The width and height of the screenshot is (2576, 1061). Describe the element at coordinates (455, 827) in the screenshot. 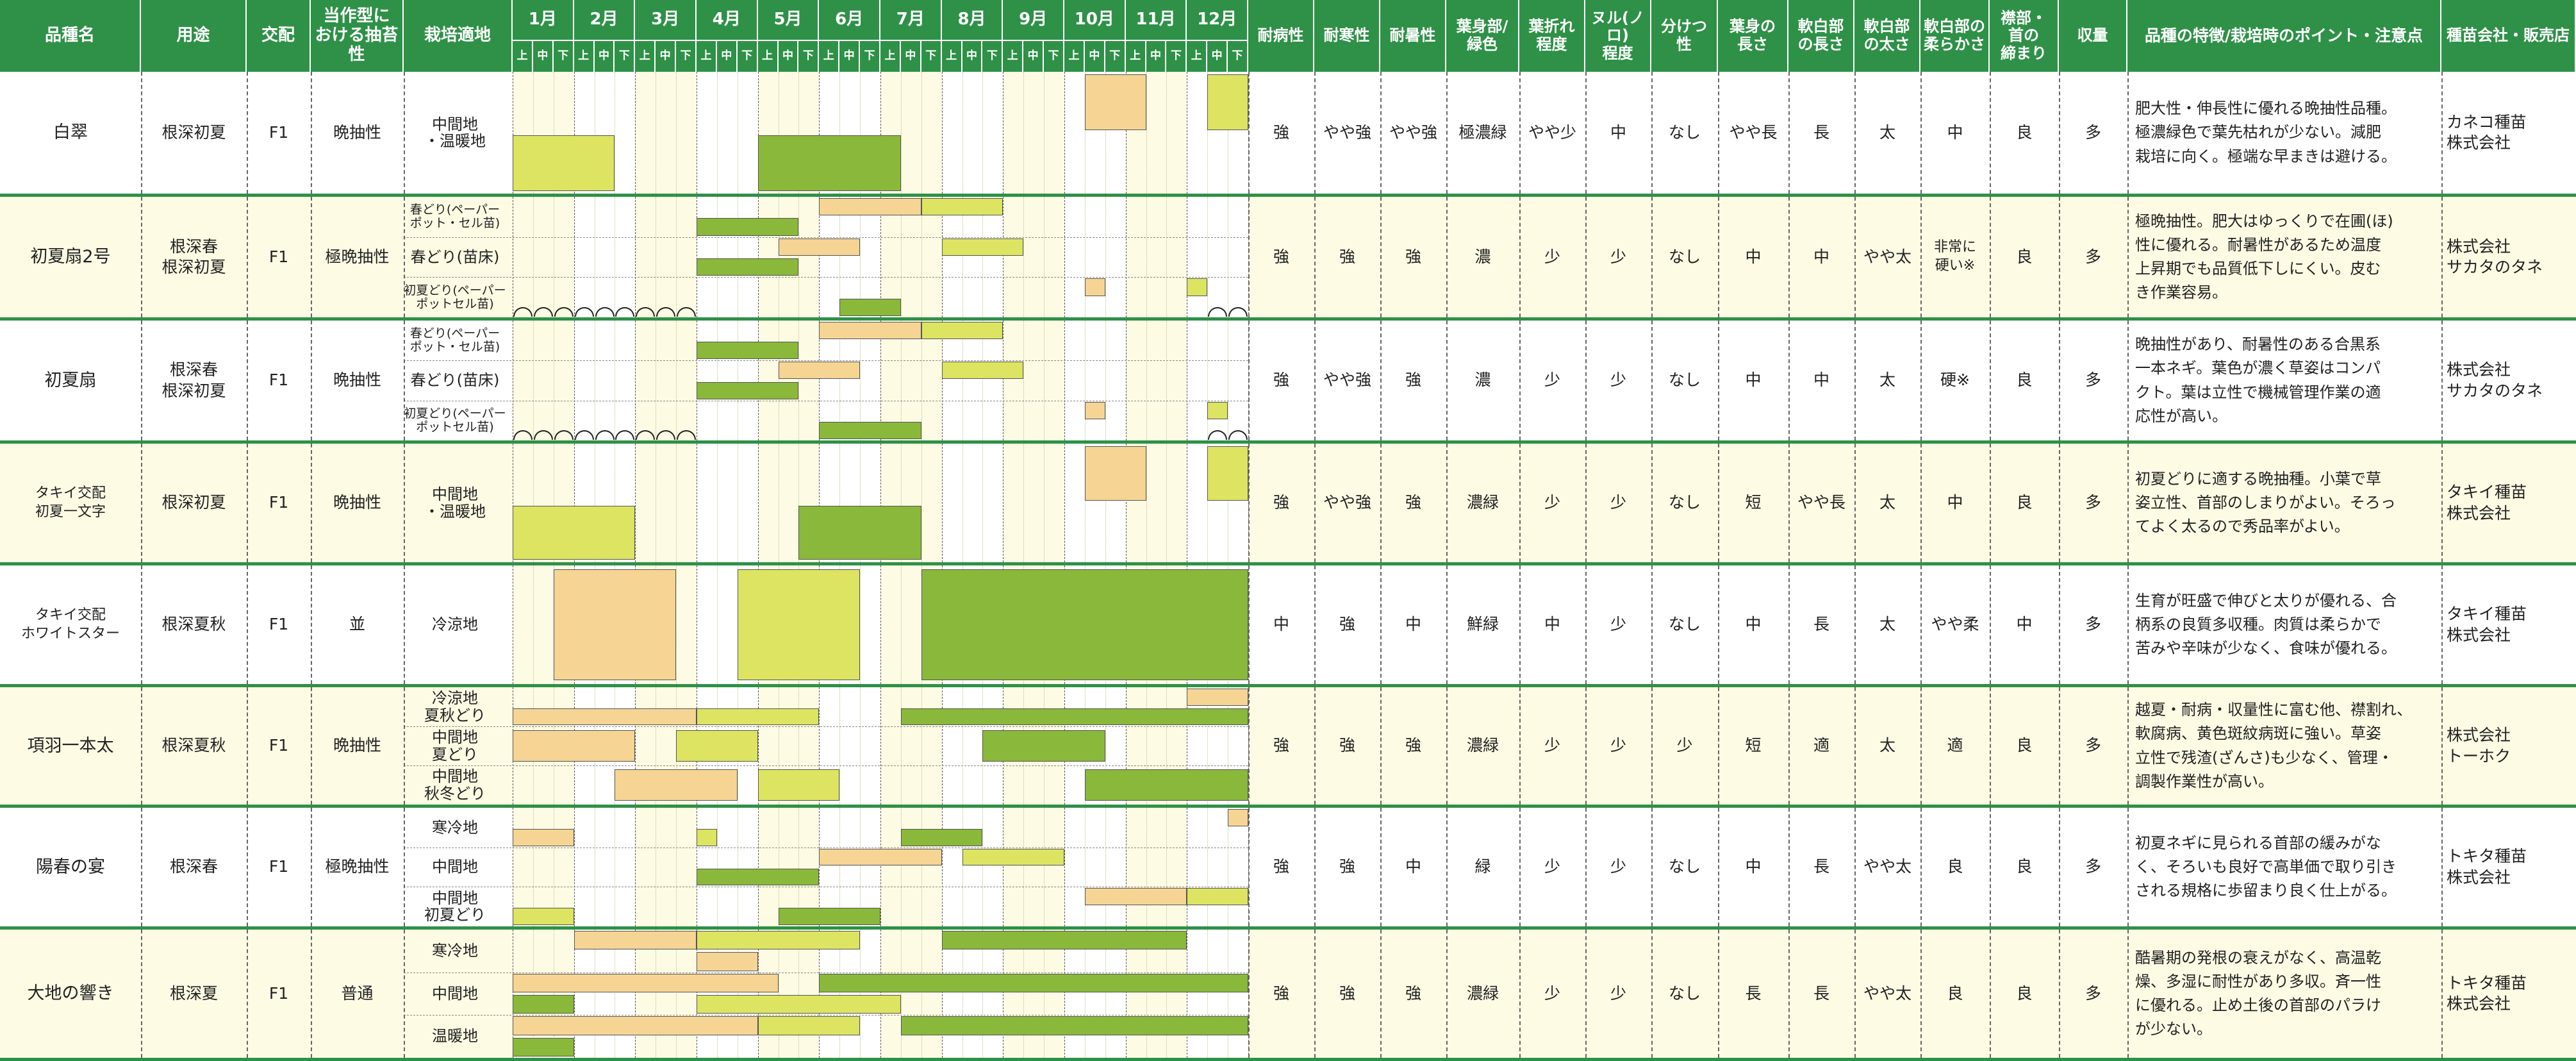

I see `region-label: 寒冷地` at that location.